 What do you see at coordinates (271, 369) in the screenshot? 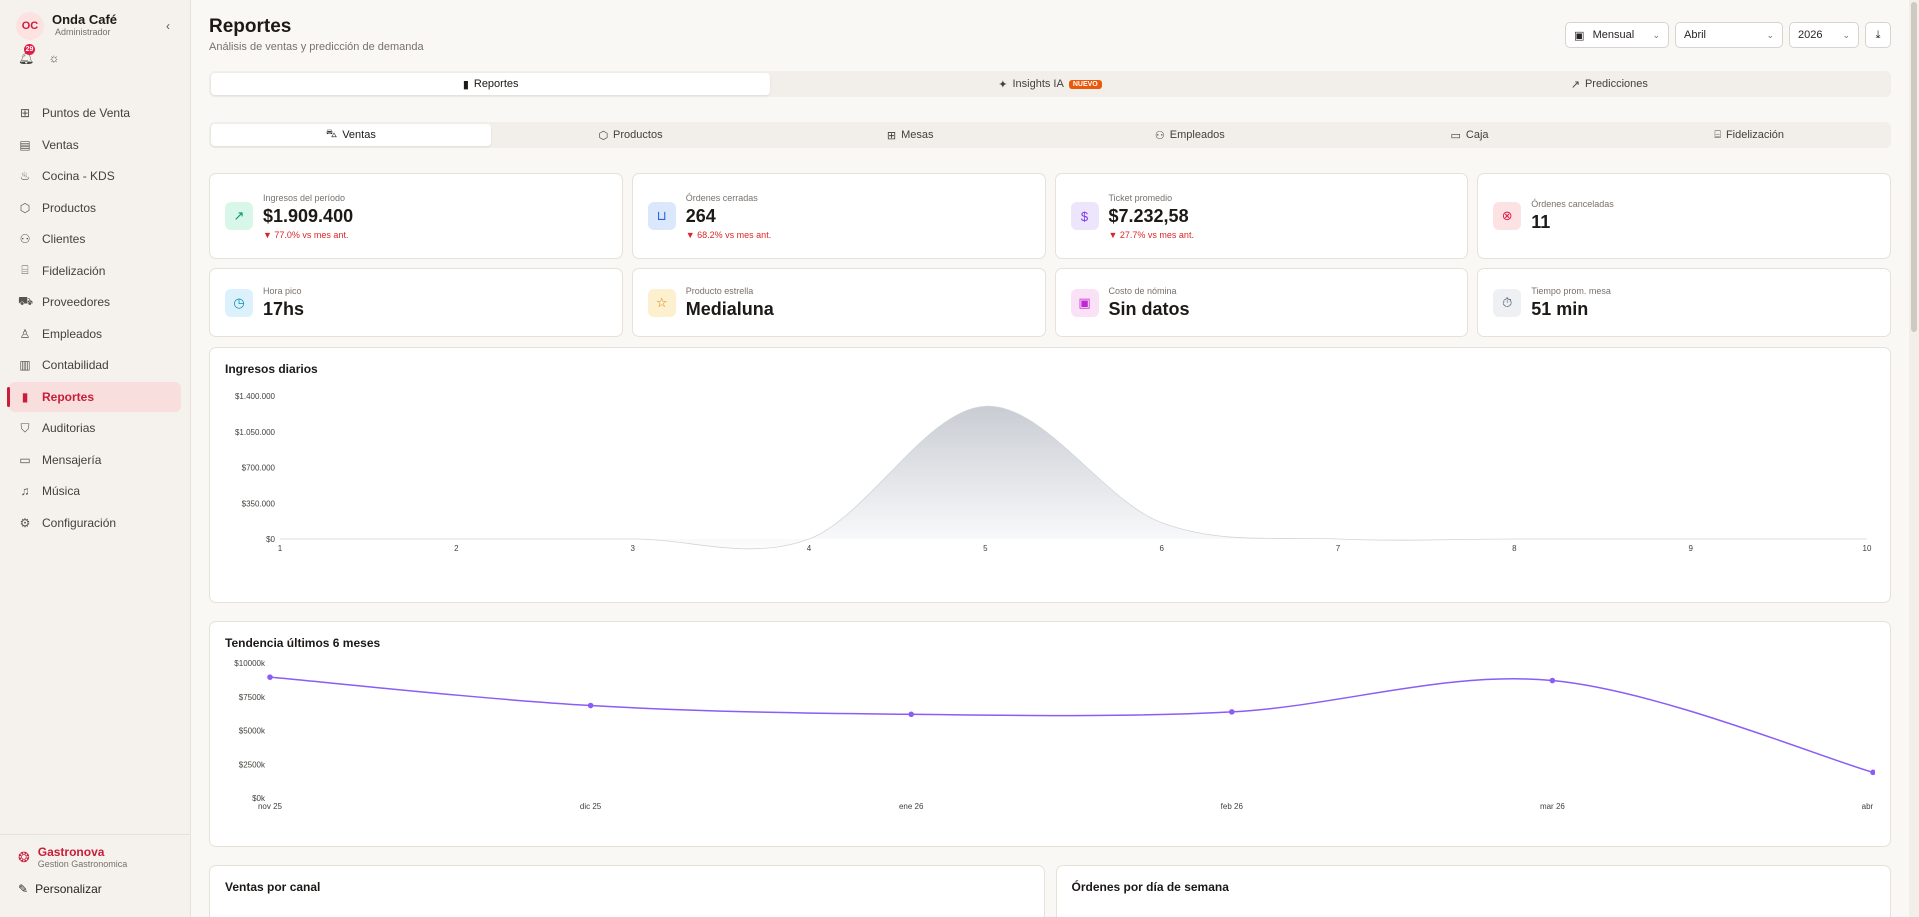
I see `chart-title: Ingresos diarios` at bounding box center [271, 369].